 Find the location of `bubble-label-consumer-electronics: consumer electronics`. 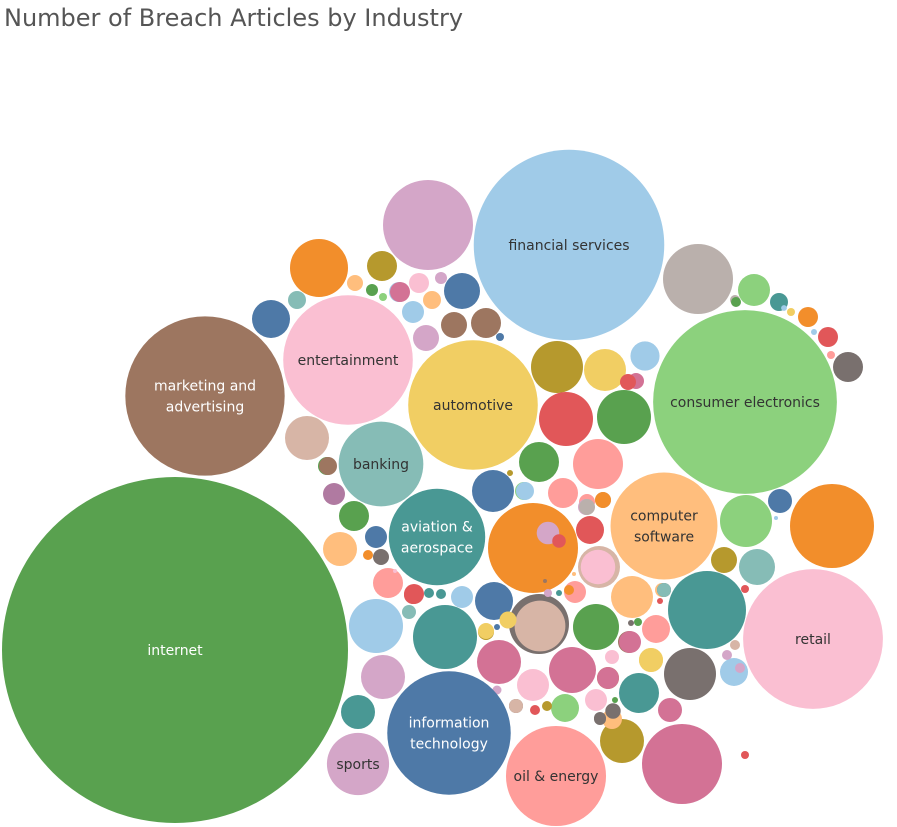

bubble-label-consumer-electronics: consumer electronics is located at coordinates (745, 403).